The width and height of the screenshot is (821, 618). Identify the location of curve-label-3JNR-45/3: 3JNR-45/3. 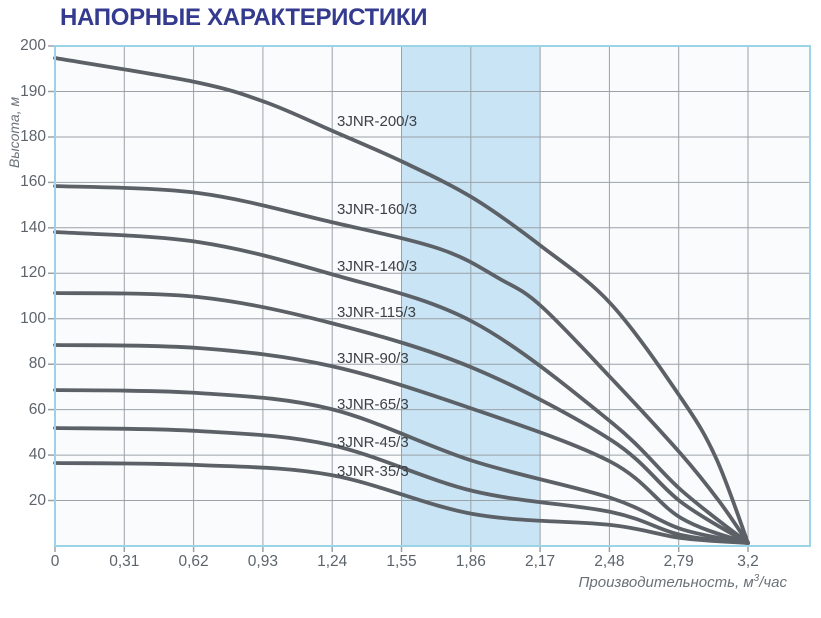
(373, 442).